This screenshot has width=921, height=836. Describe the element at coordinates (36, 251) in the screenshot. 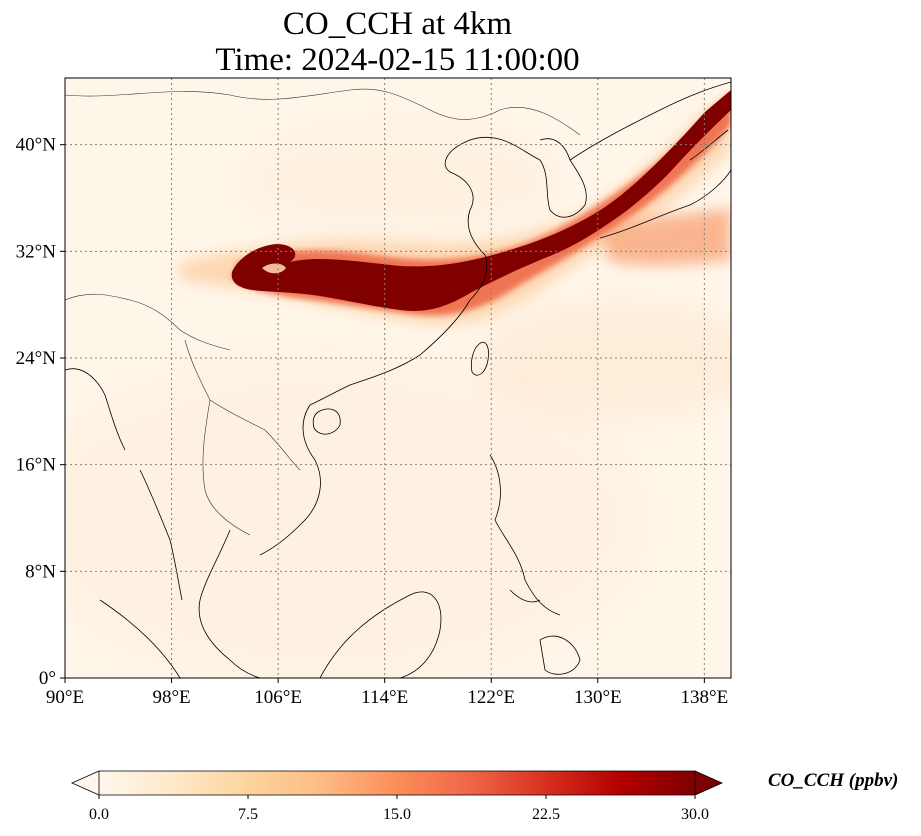

I see `tick-label-lat-4: 32°N` at that location.